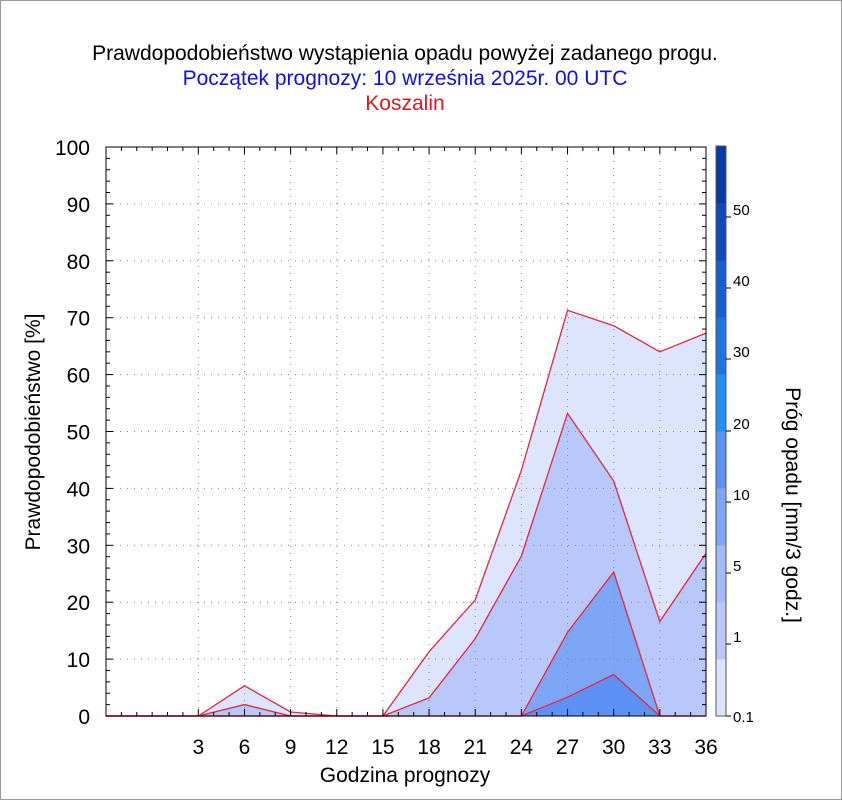  I want to click on x-tick-label: 21, so click(475, 747).